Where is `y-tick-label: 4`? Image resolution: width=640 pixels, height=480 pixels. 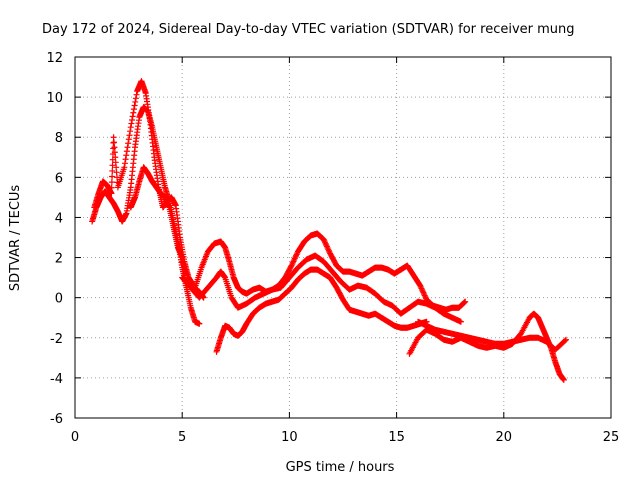 y-tick-label: 4 is located at coordinates (59, 218).